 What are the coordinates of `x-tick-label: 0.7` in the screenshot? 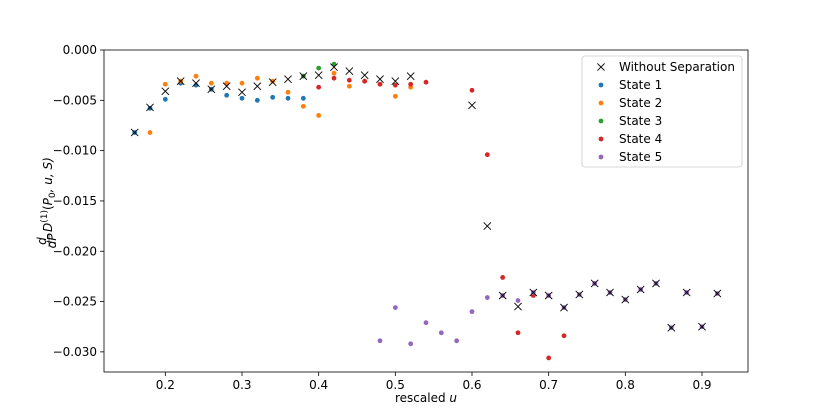 It's located at (548, 385).